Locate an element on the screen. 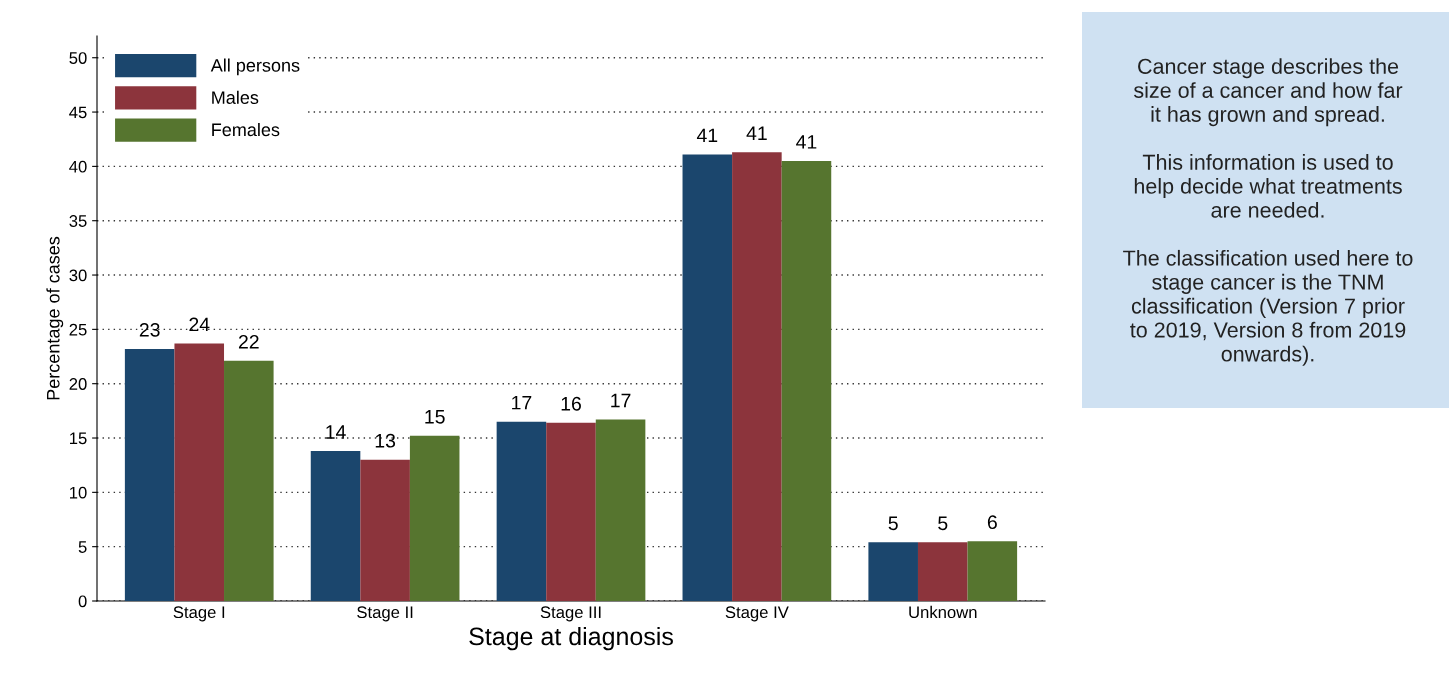 This screenshot has height=686, width=1449. y-tick-label: 0 is located at coordinates (82, 601).